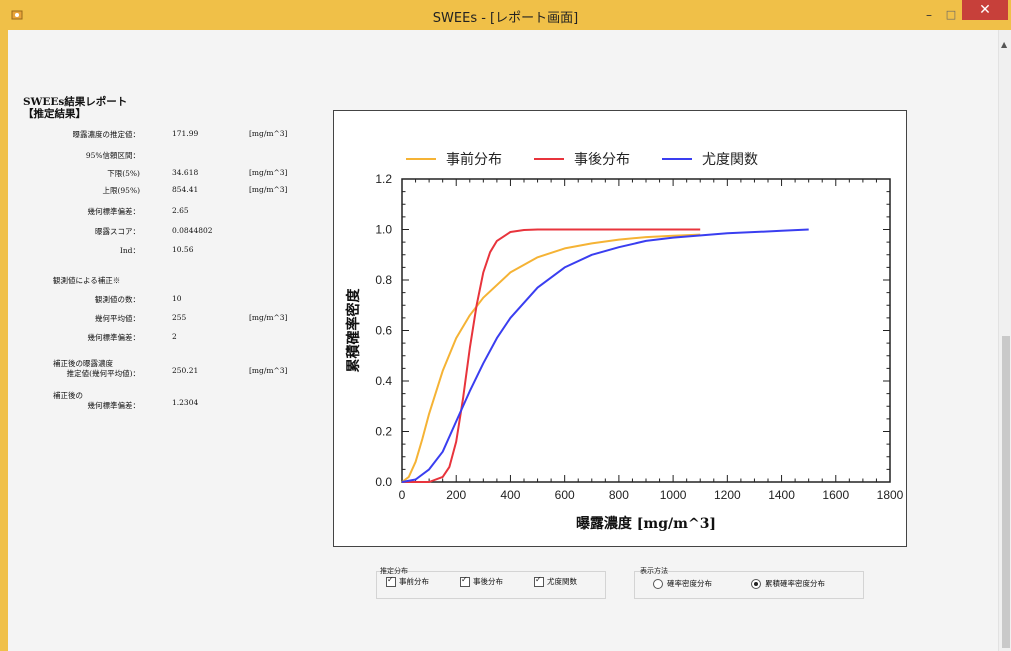  I want to click on minimize-button: –, so click(929, 15).